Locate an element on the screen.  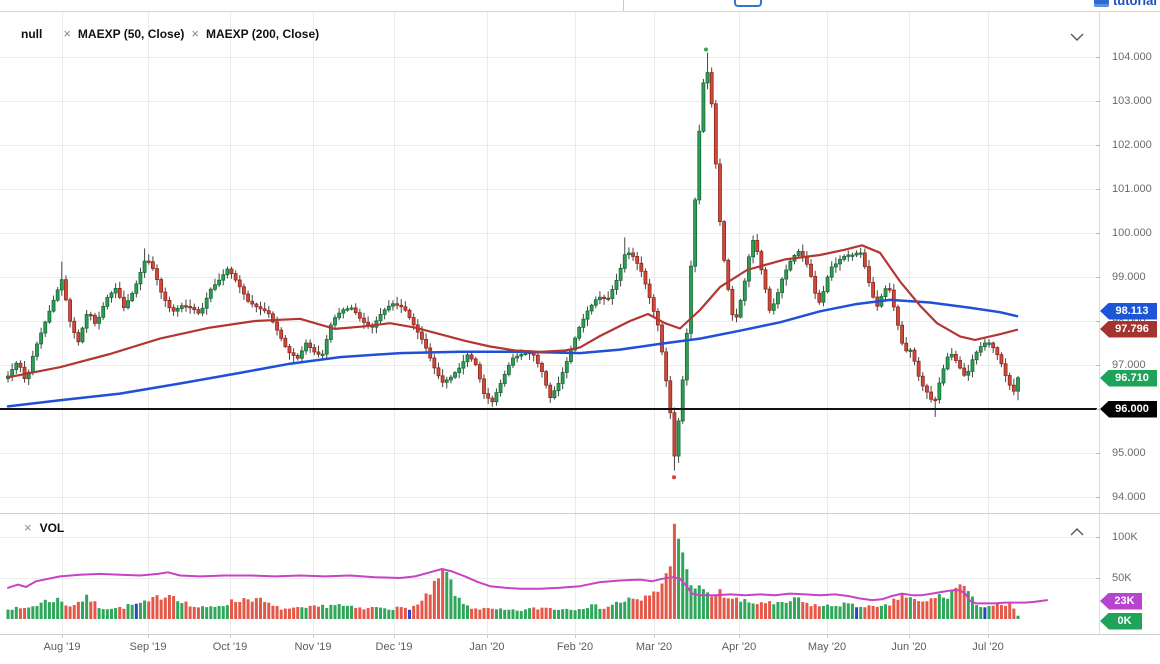
ma50-value-badge: 97.796 is located at coordinates (1128, 329).